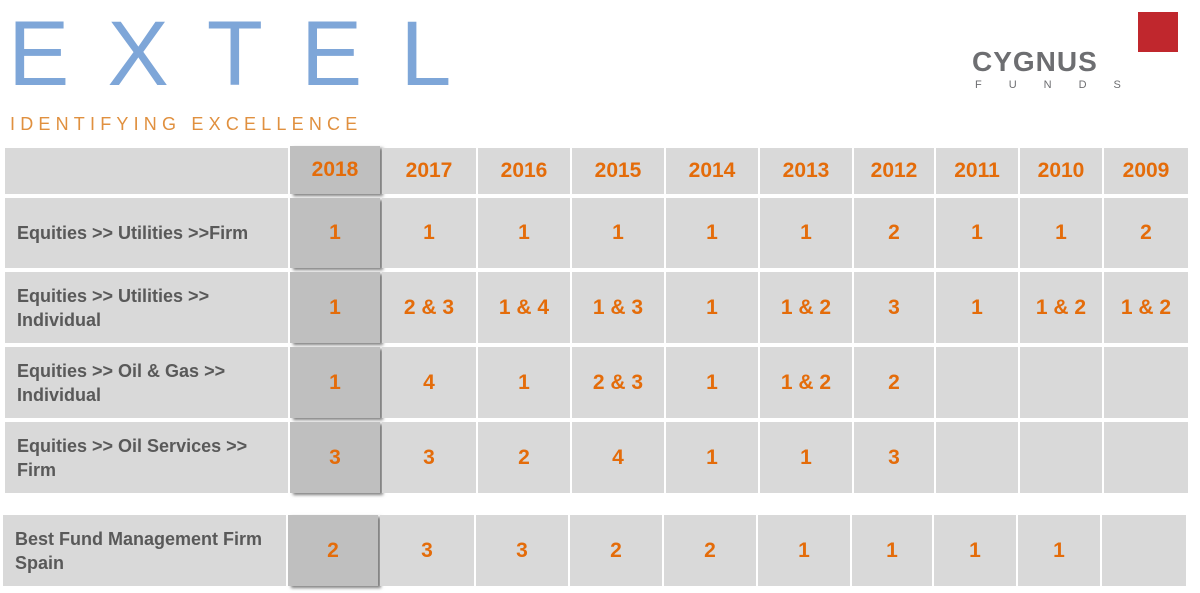  What do you see at coordinates (146, 382) in the screenshot?
I see `row-label: Equities >> Oil & Gas >> Individual` at bounding box center [146, 382].